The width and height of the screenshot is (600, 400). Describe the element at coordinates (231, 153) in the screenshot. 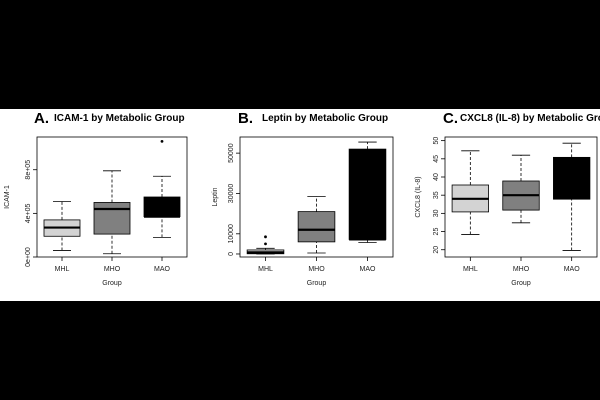

I see `y-tick-label: 50000` at that location.